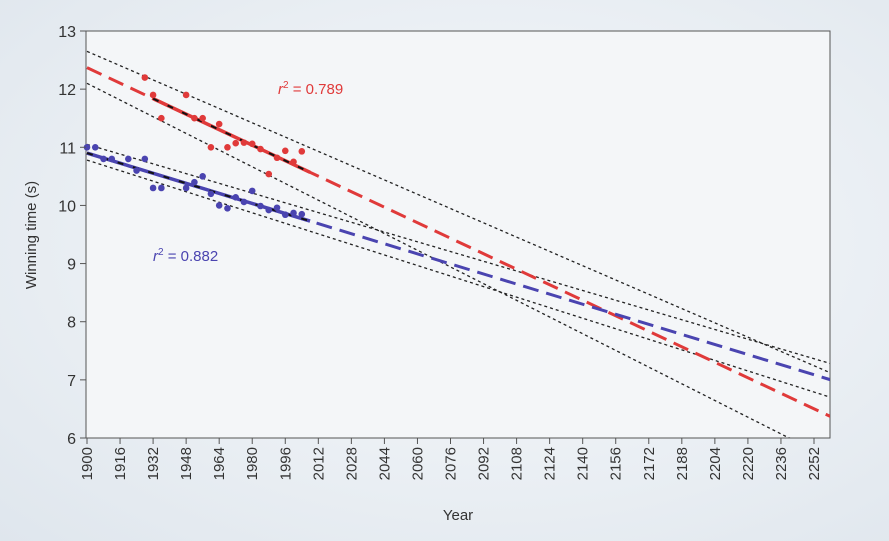 The image size is (889, 541). What do you see at coordinates (87, 463) in the screenshot?
I see `x-tick-label: 1900` at bounding box center [87, 463].